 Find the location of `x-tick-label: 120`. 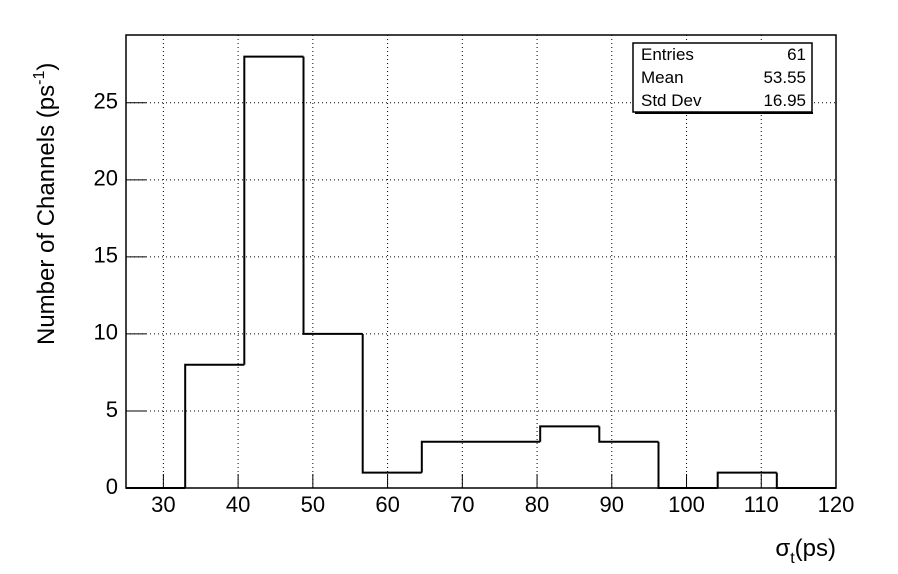

x-tick-label: 120 is located at coordinates (836, 504).